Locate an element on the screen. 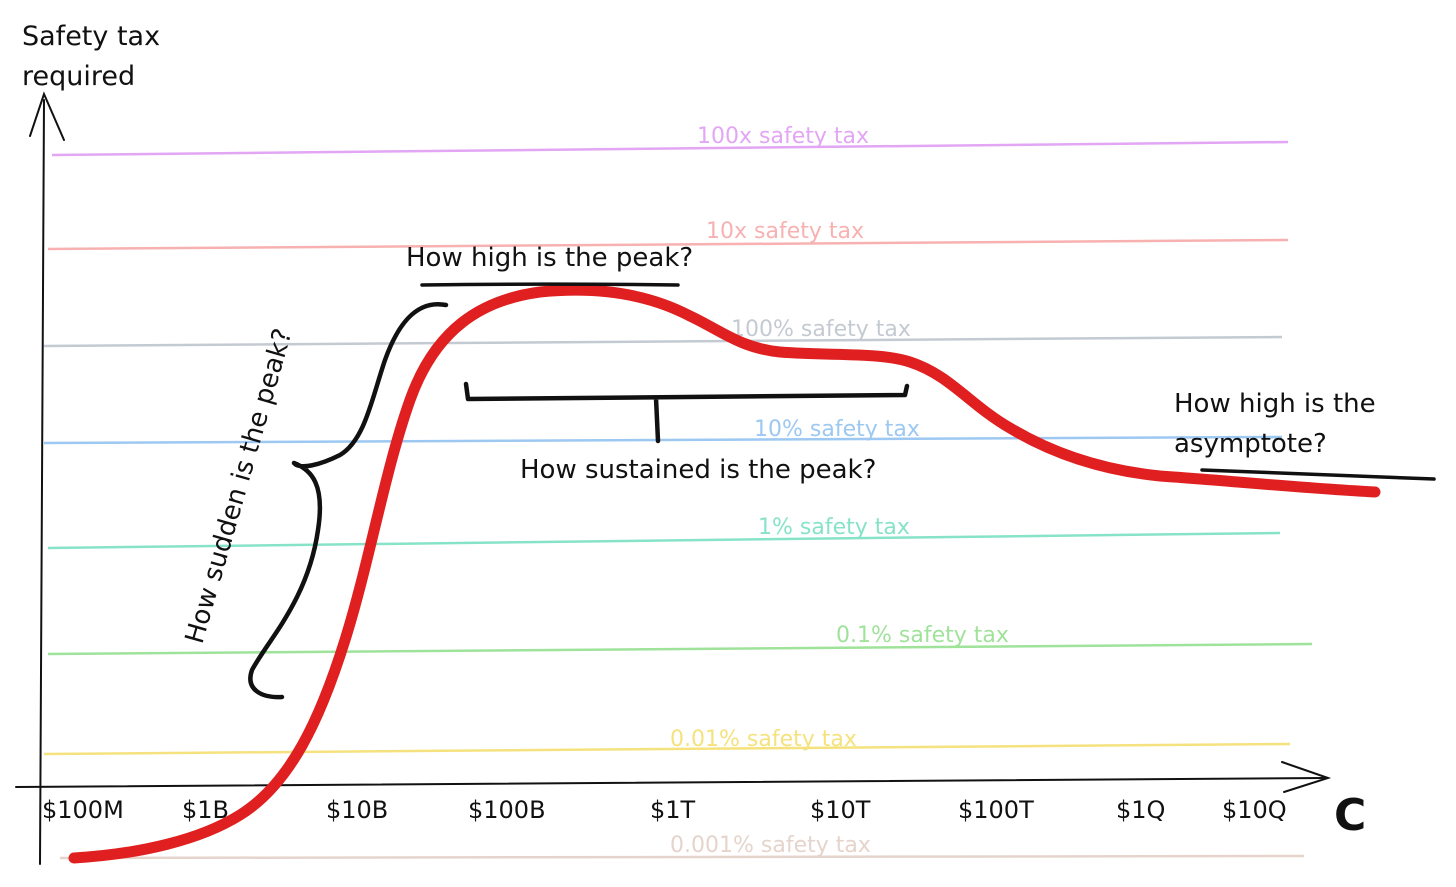  x-axis-label: C is located at coordinates (1350, 815).